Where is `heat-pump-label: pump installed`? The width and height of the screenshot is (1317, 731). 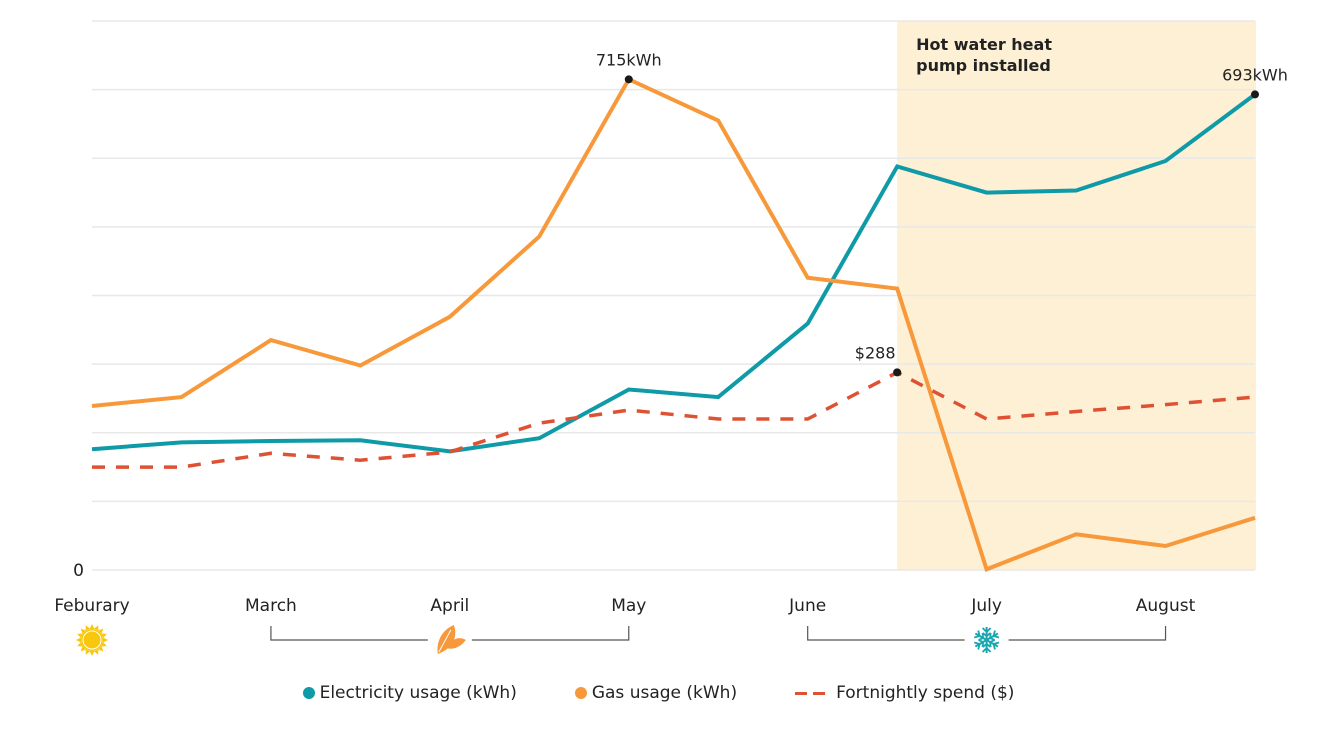 heat-pump-label: pump installed is located at coordinates (983, 65).